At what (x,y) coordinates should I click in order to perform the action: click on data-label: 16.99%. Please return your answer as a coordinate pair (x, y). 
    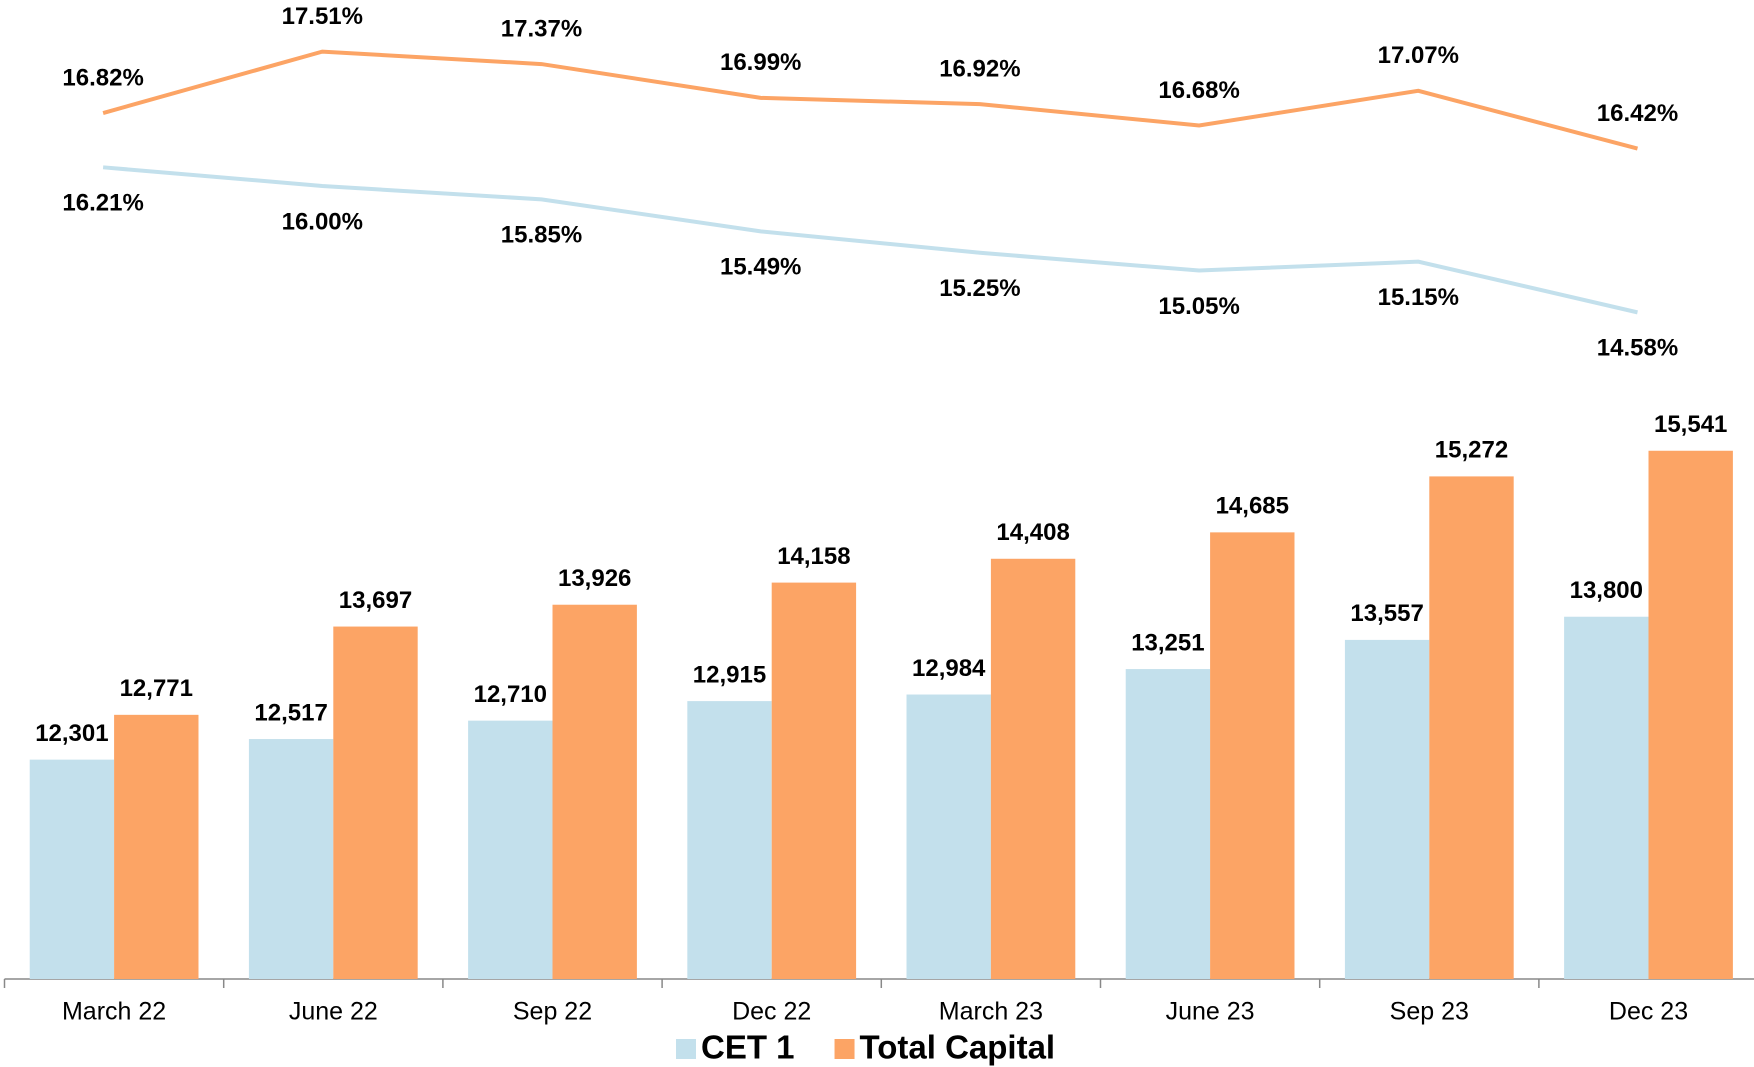
    Looking at the image, I should click on (760, 62).